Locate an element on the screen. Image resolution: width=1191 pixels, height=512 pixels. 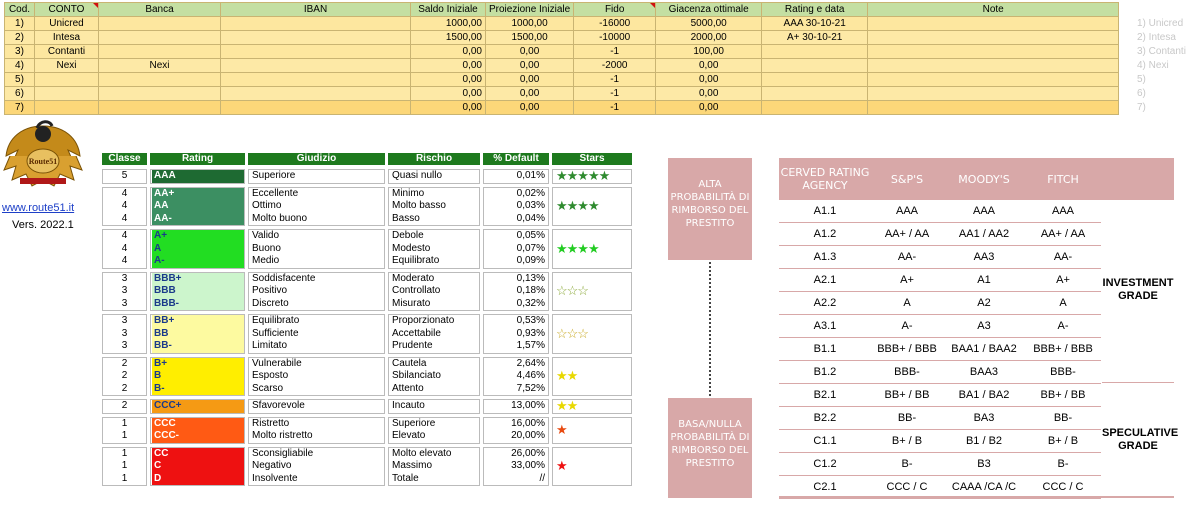
default-value: 0,07% is located at coordinates (530, 248).